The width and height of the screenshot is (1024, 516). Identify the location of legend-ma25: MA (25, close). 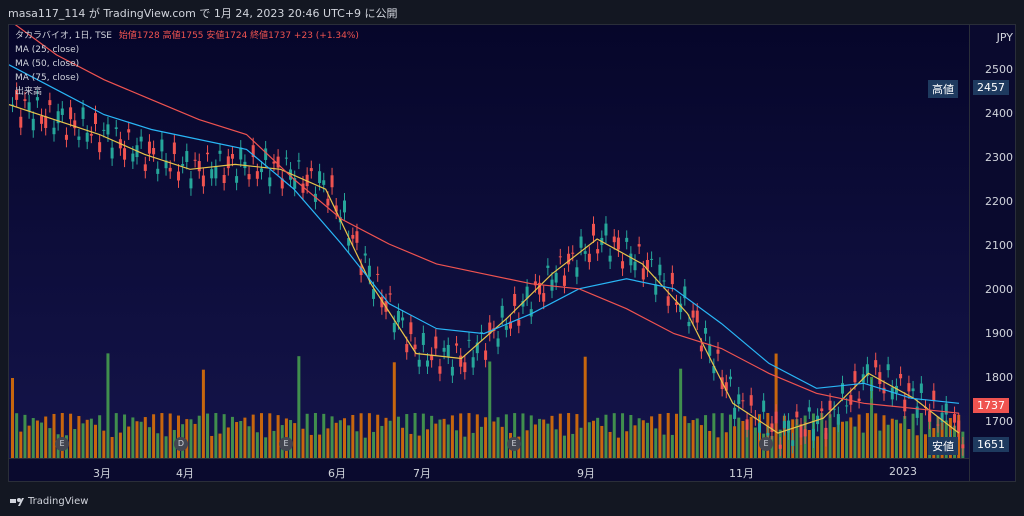
(47, 50).